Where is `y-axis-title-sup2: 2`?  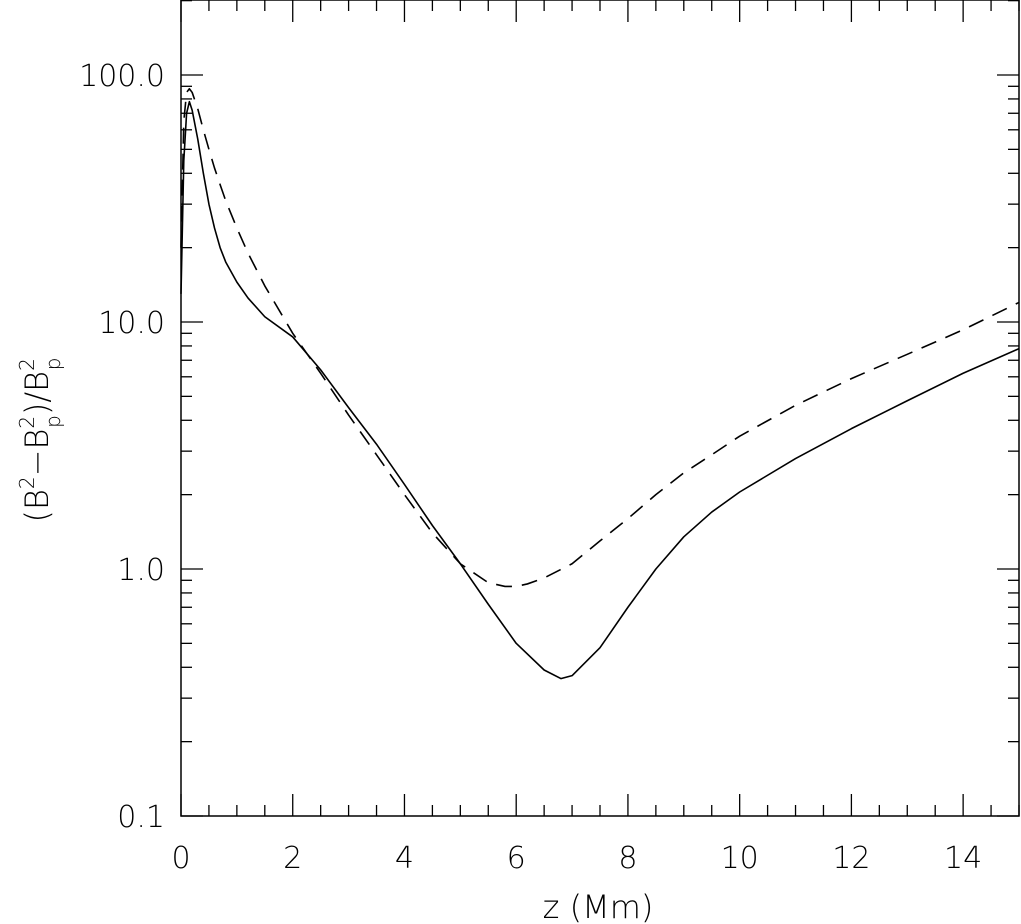 y-axis-title-sup2: 2 is located at coordinates (27, 422).